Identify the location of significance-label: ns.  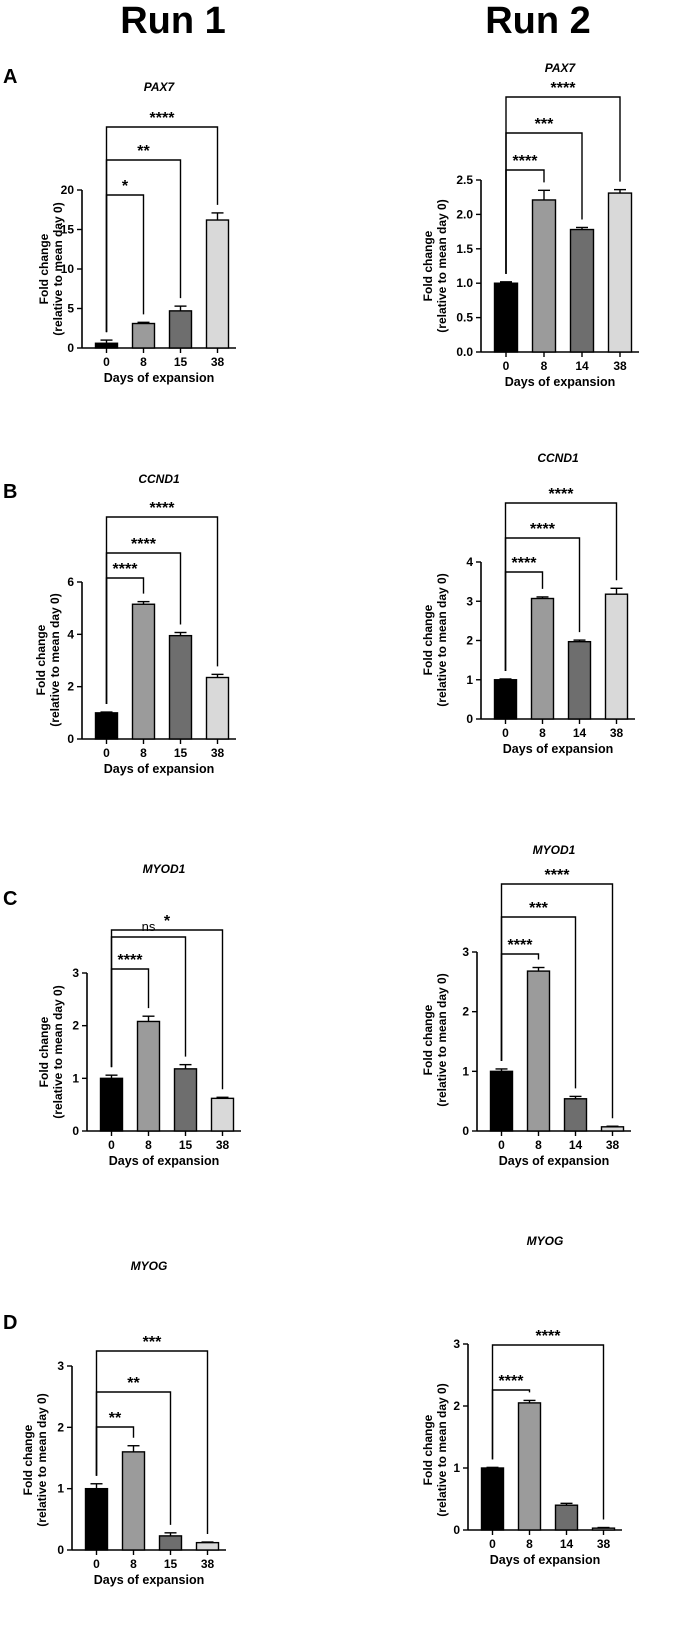
(149, 926).